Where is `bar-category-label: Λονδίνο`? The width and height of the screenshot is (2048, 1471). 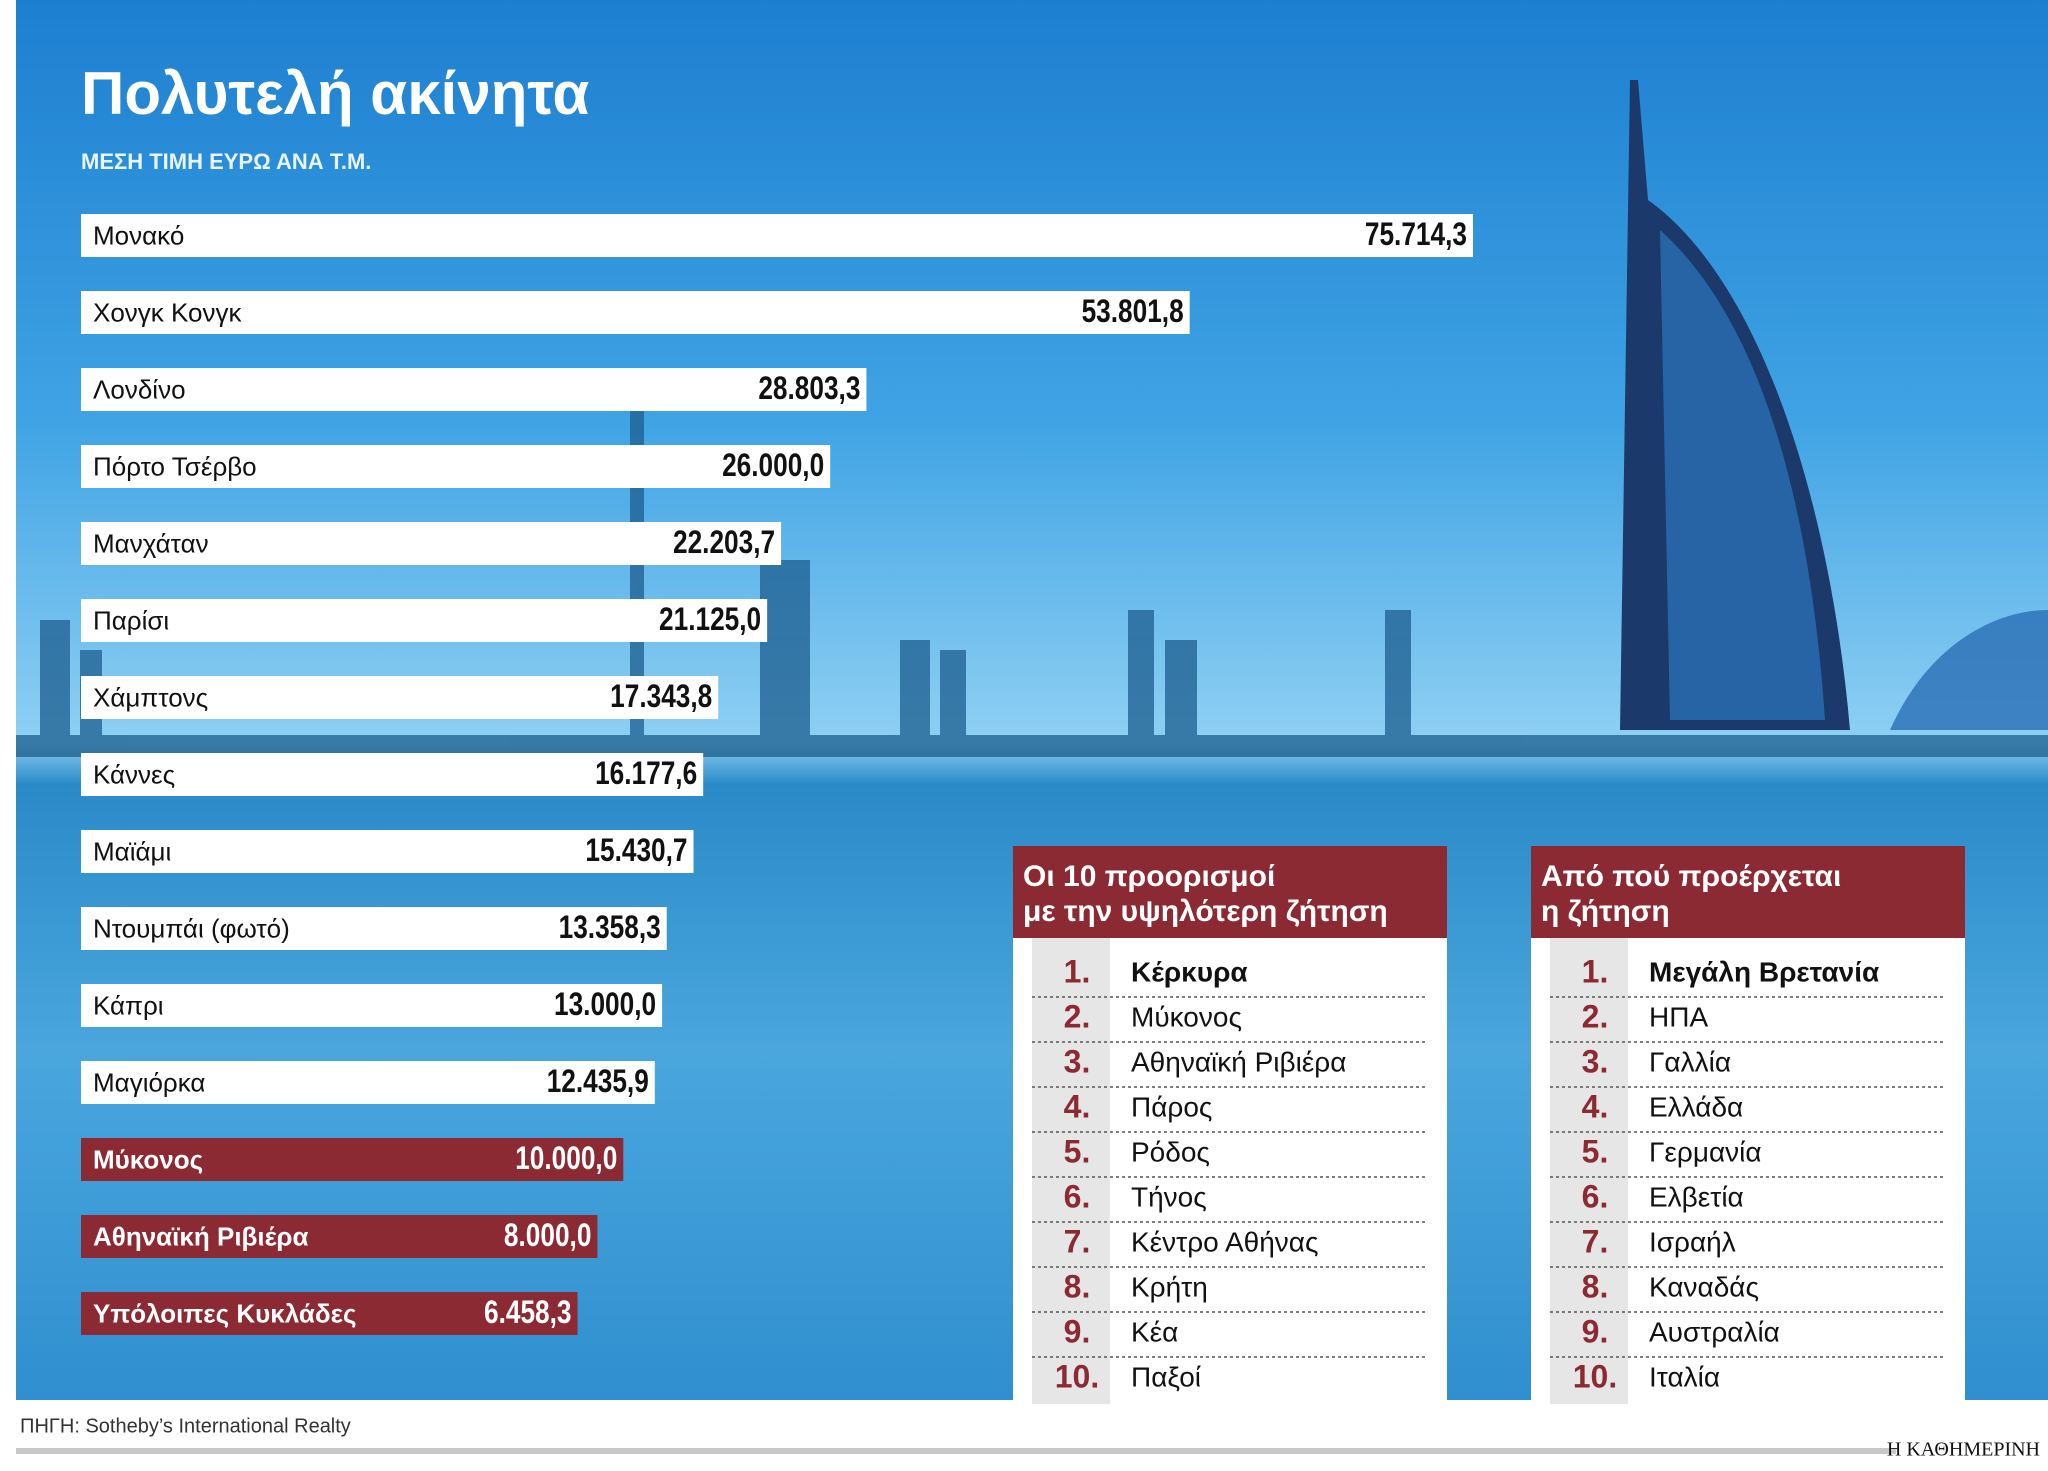
bar-category-label: Λονδίνο is located at coordinates (139, 389).